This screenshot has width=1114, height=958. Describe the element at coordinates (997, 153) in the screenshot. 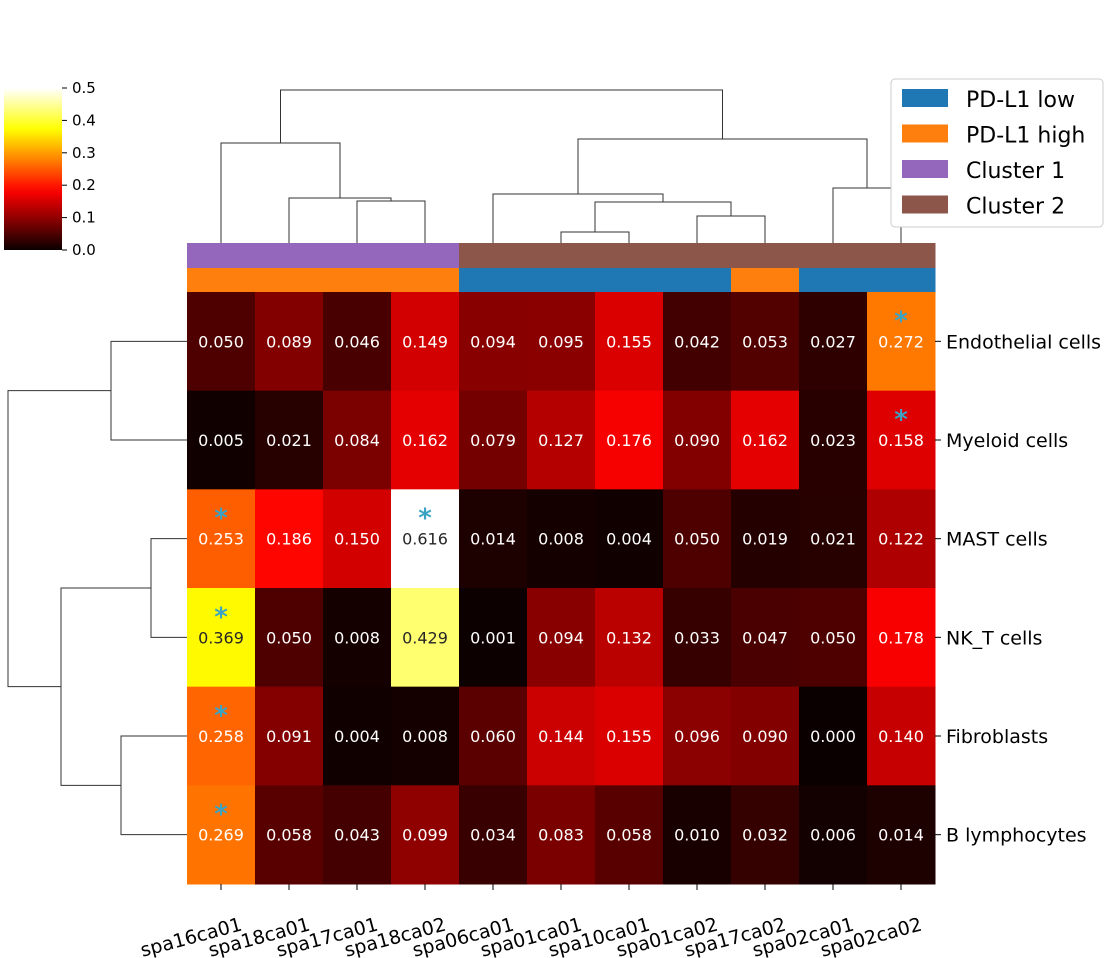

I see `legend: PD-L1 low PD-L1 high Cluster 1 Cluster 2` at that location.